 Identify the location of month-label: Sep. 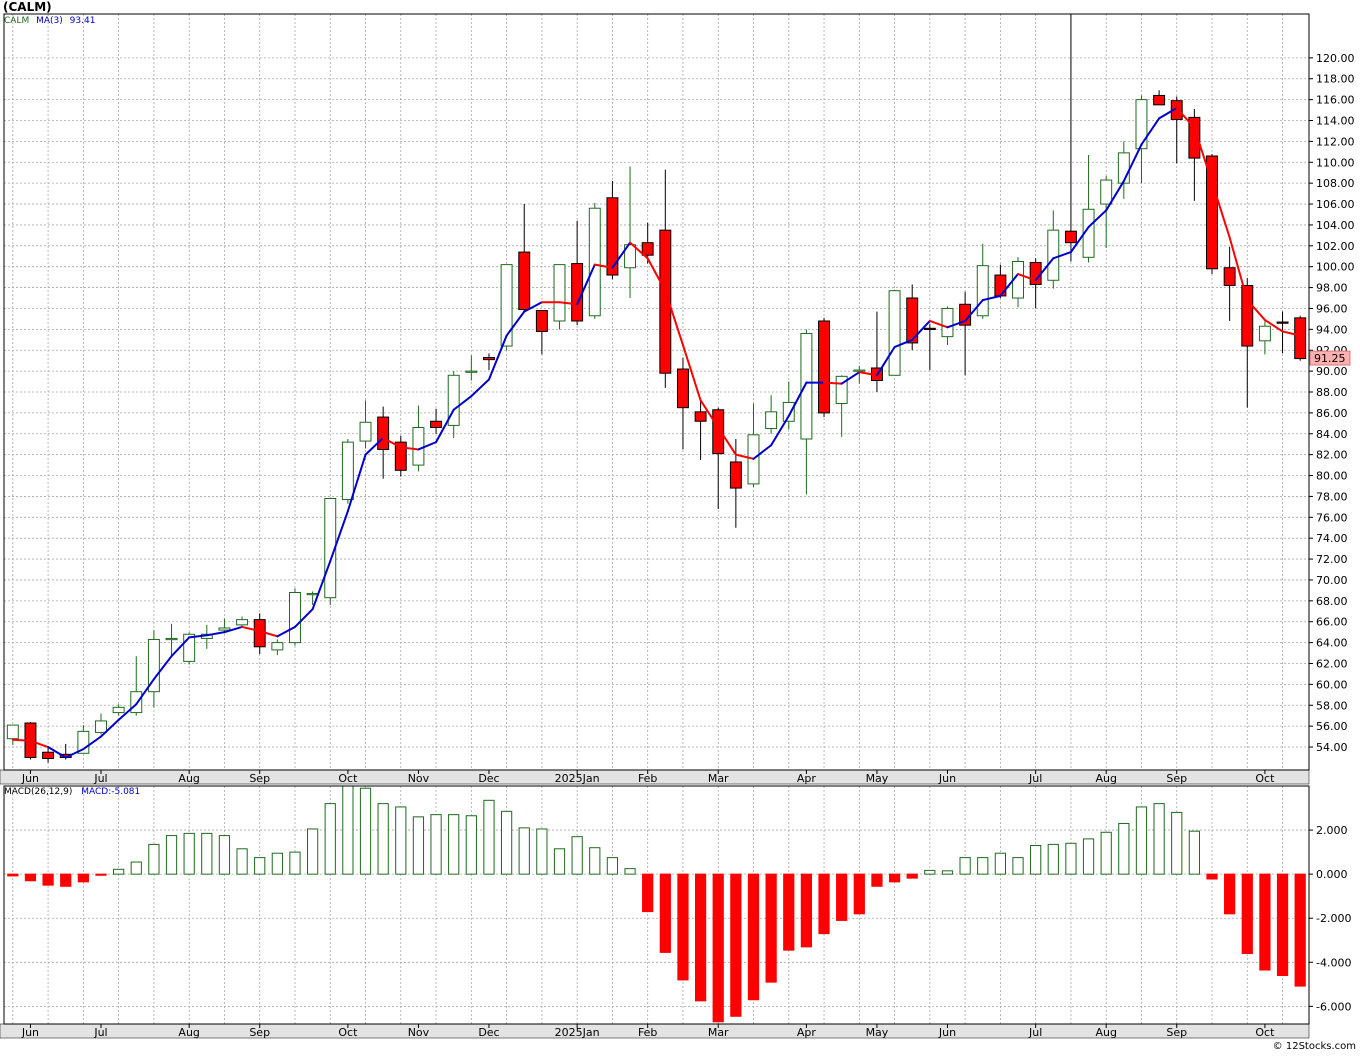
(1176, 778).